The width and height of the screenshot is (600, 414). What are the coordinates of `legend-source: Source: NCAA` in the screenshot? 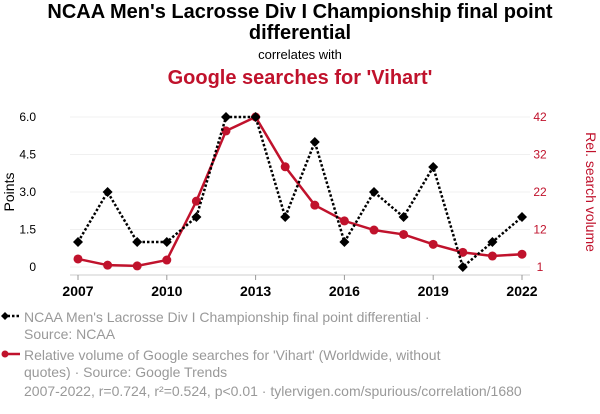 It's located at (70, 334).